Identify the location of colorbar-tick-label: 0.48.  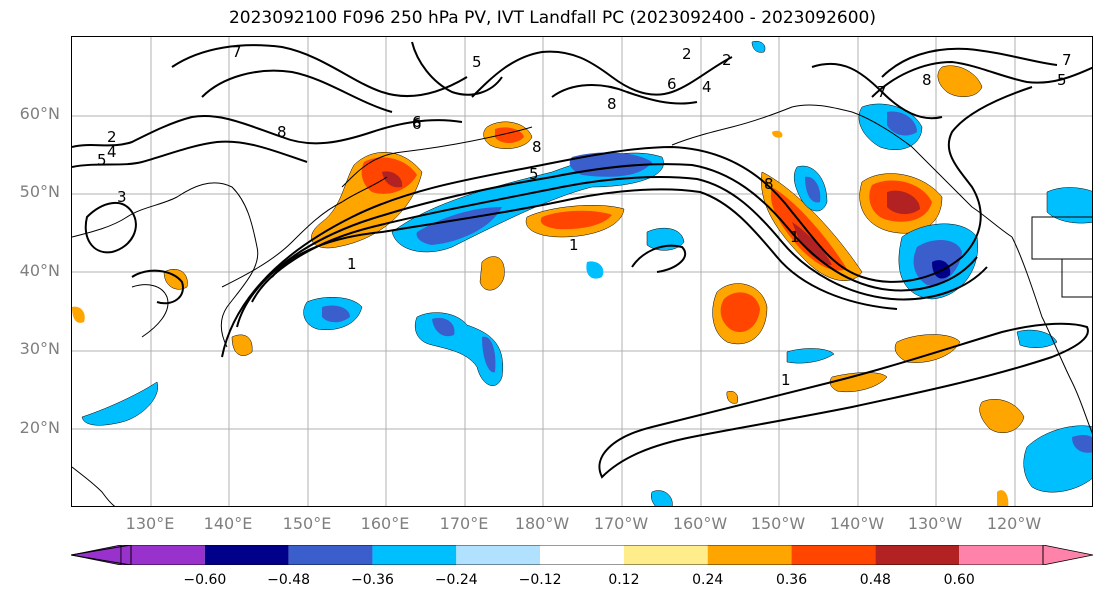
(875, 580).